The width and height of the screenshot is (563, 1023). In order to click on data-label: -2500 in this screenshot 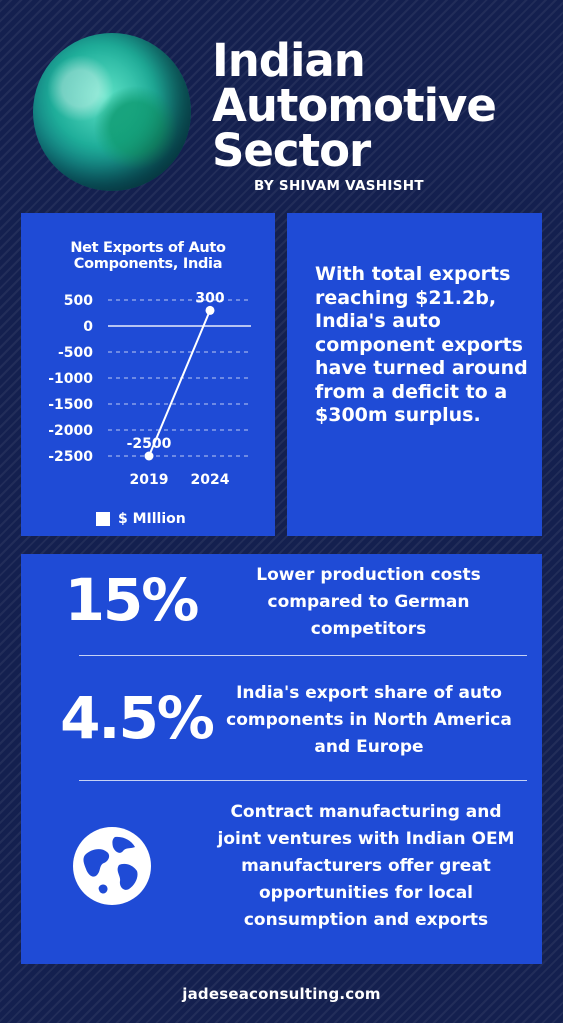, I will do `click(149, 444)`.